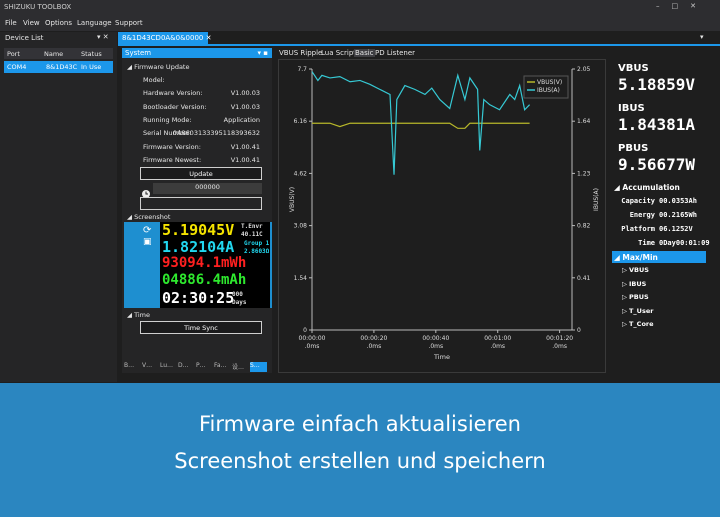 This screenshot has width=720, height=517. Describe the element at coordinates (360, 424) in the screenshot. I see `banner-line: Firmware einfach aktualisieren` at that location.